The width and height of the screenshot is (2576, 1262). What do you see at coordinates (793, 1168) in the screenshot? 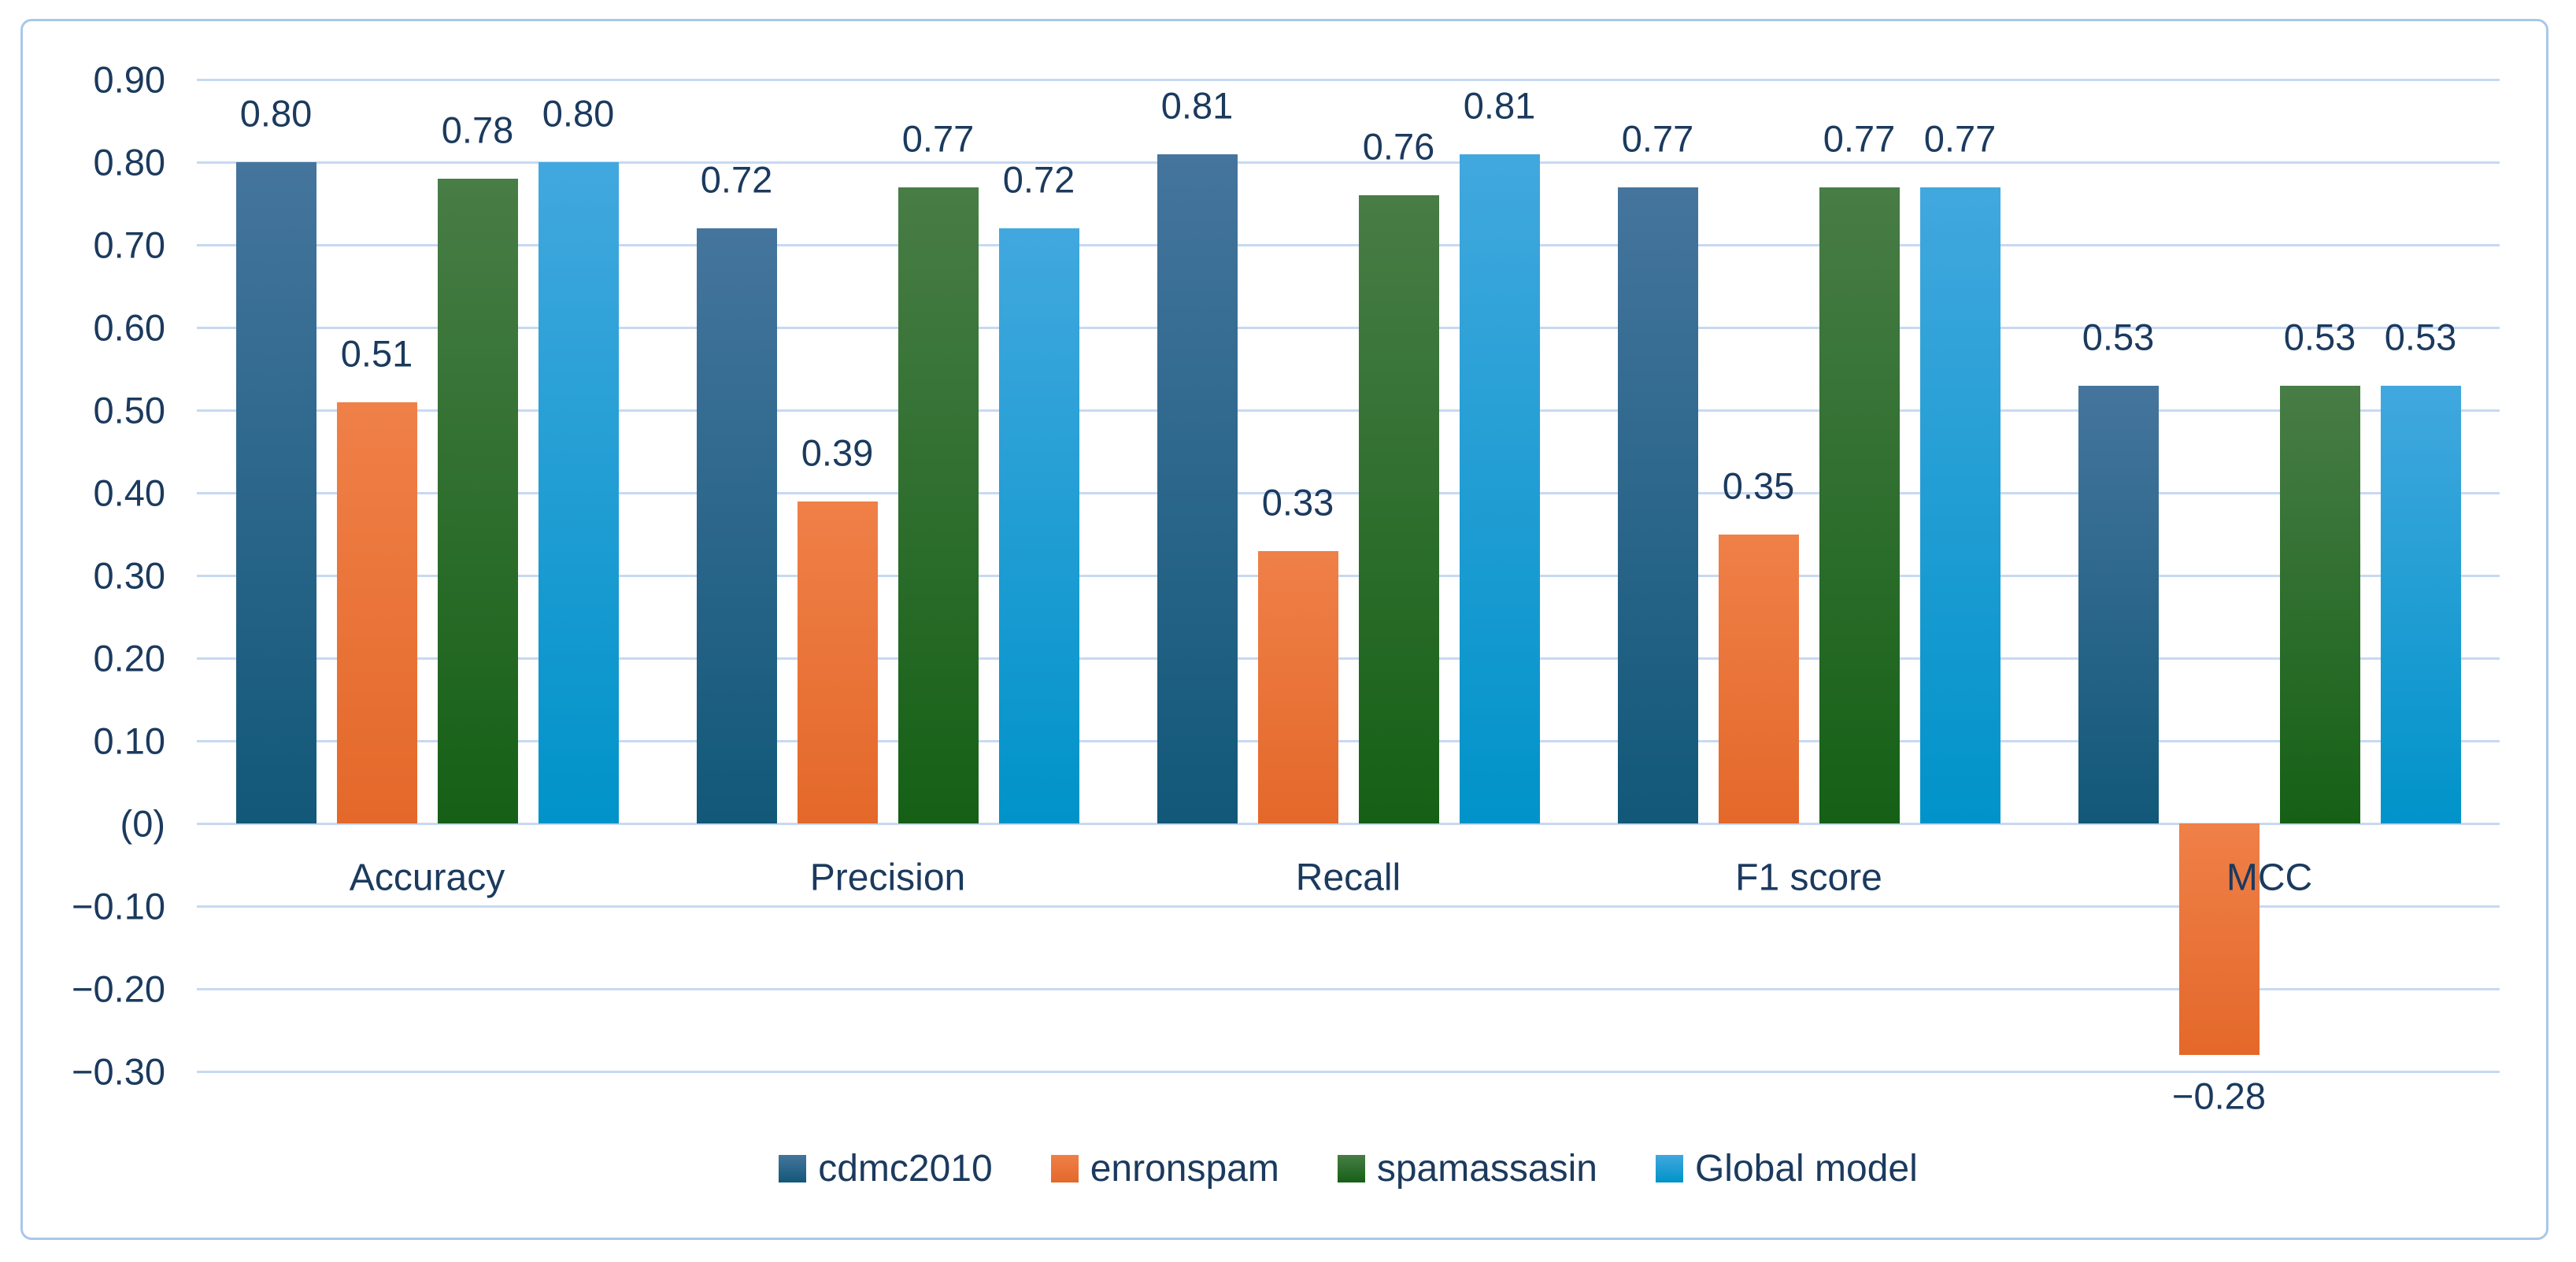
I see `legend-swatch-cdmc2010` at bounding box center [793, 1168].